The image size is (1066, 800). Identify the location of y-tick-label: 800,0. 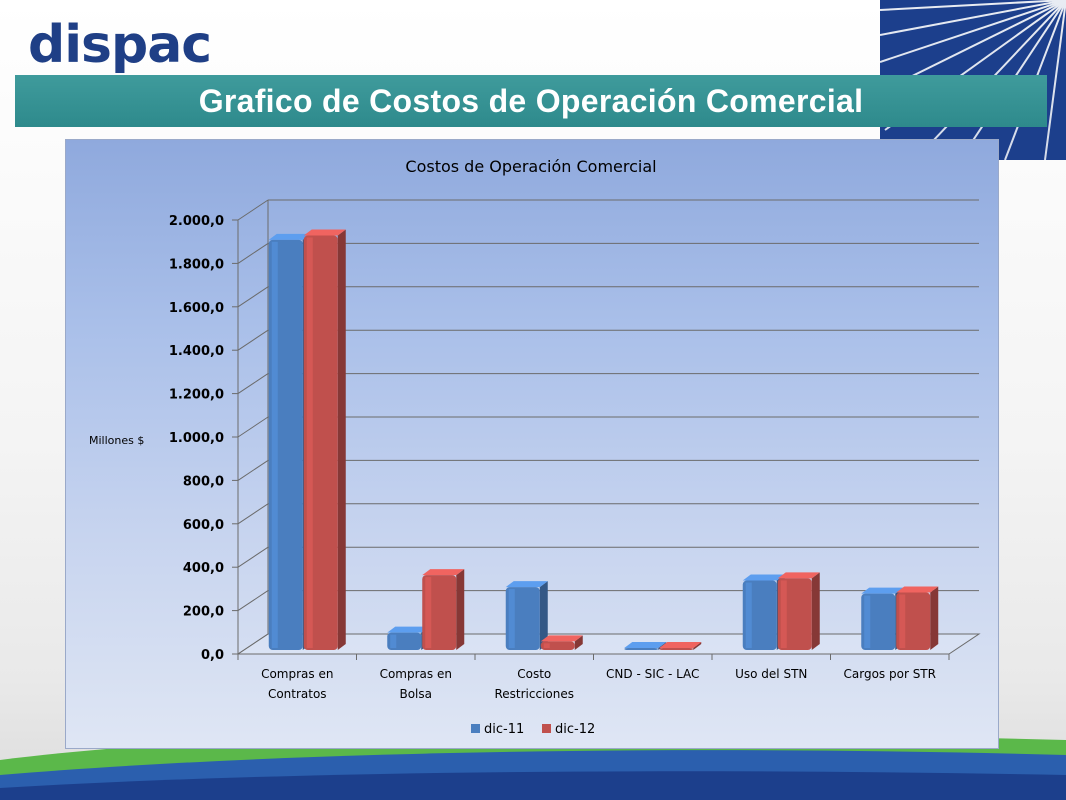
(203, 481).